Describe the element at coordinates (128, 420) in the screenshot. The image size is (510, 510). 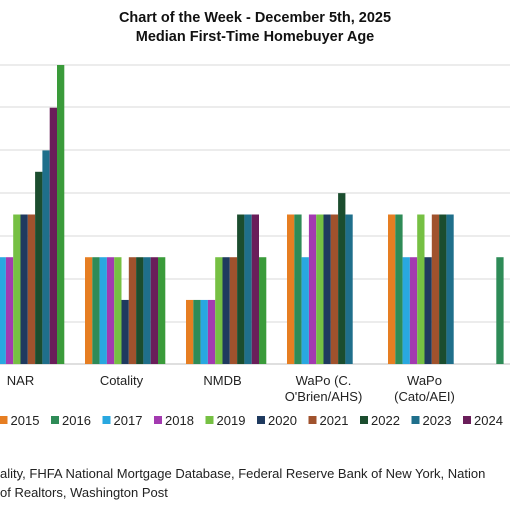
I see `legend-label-2017: 2017` at that location.